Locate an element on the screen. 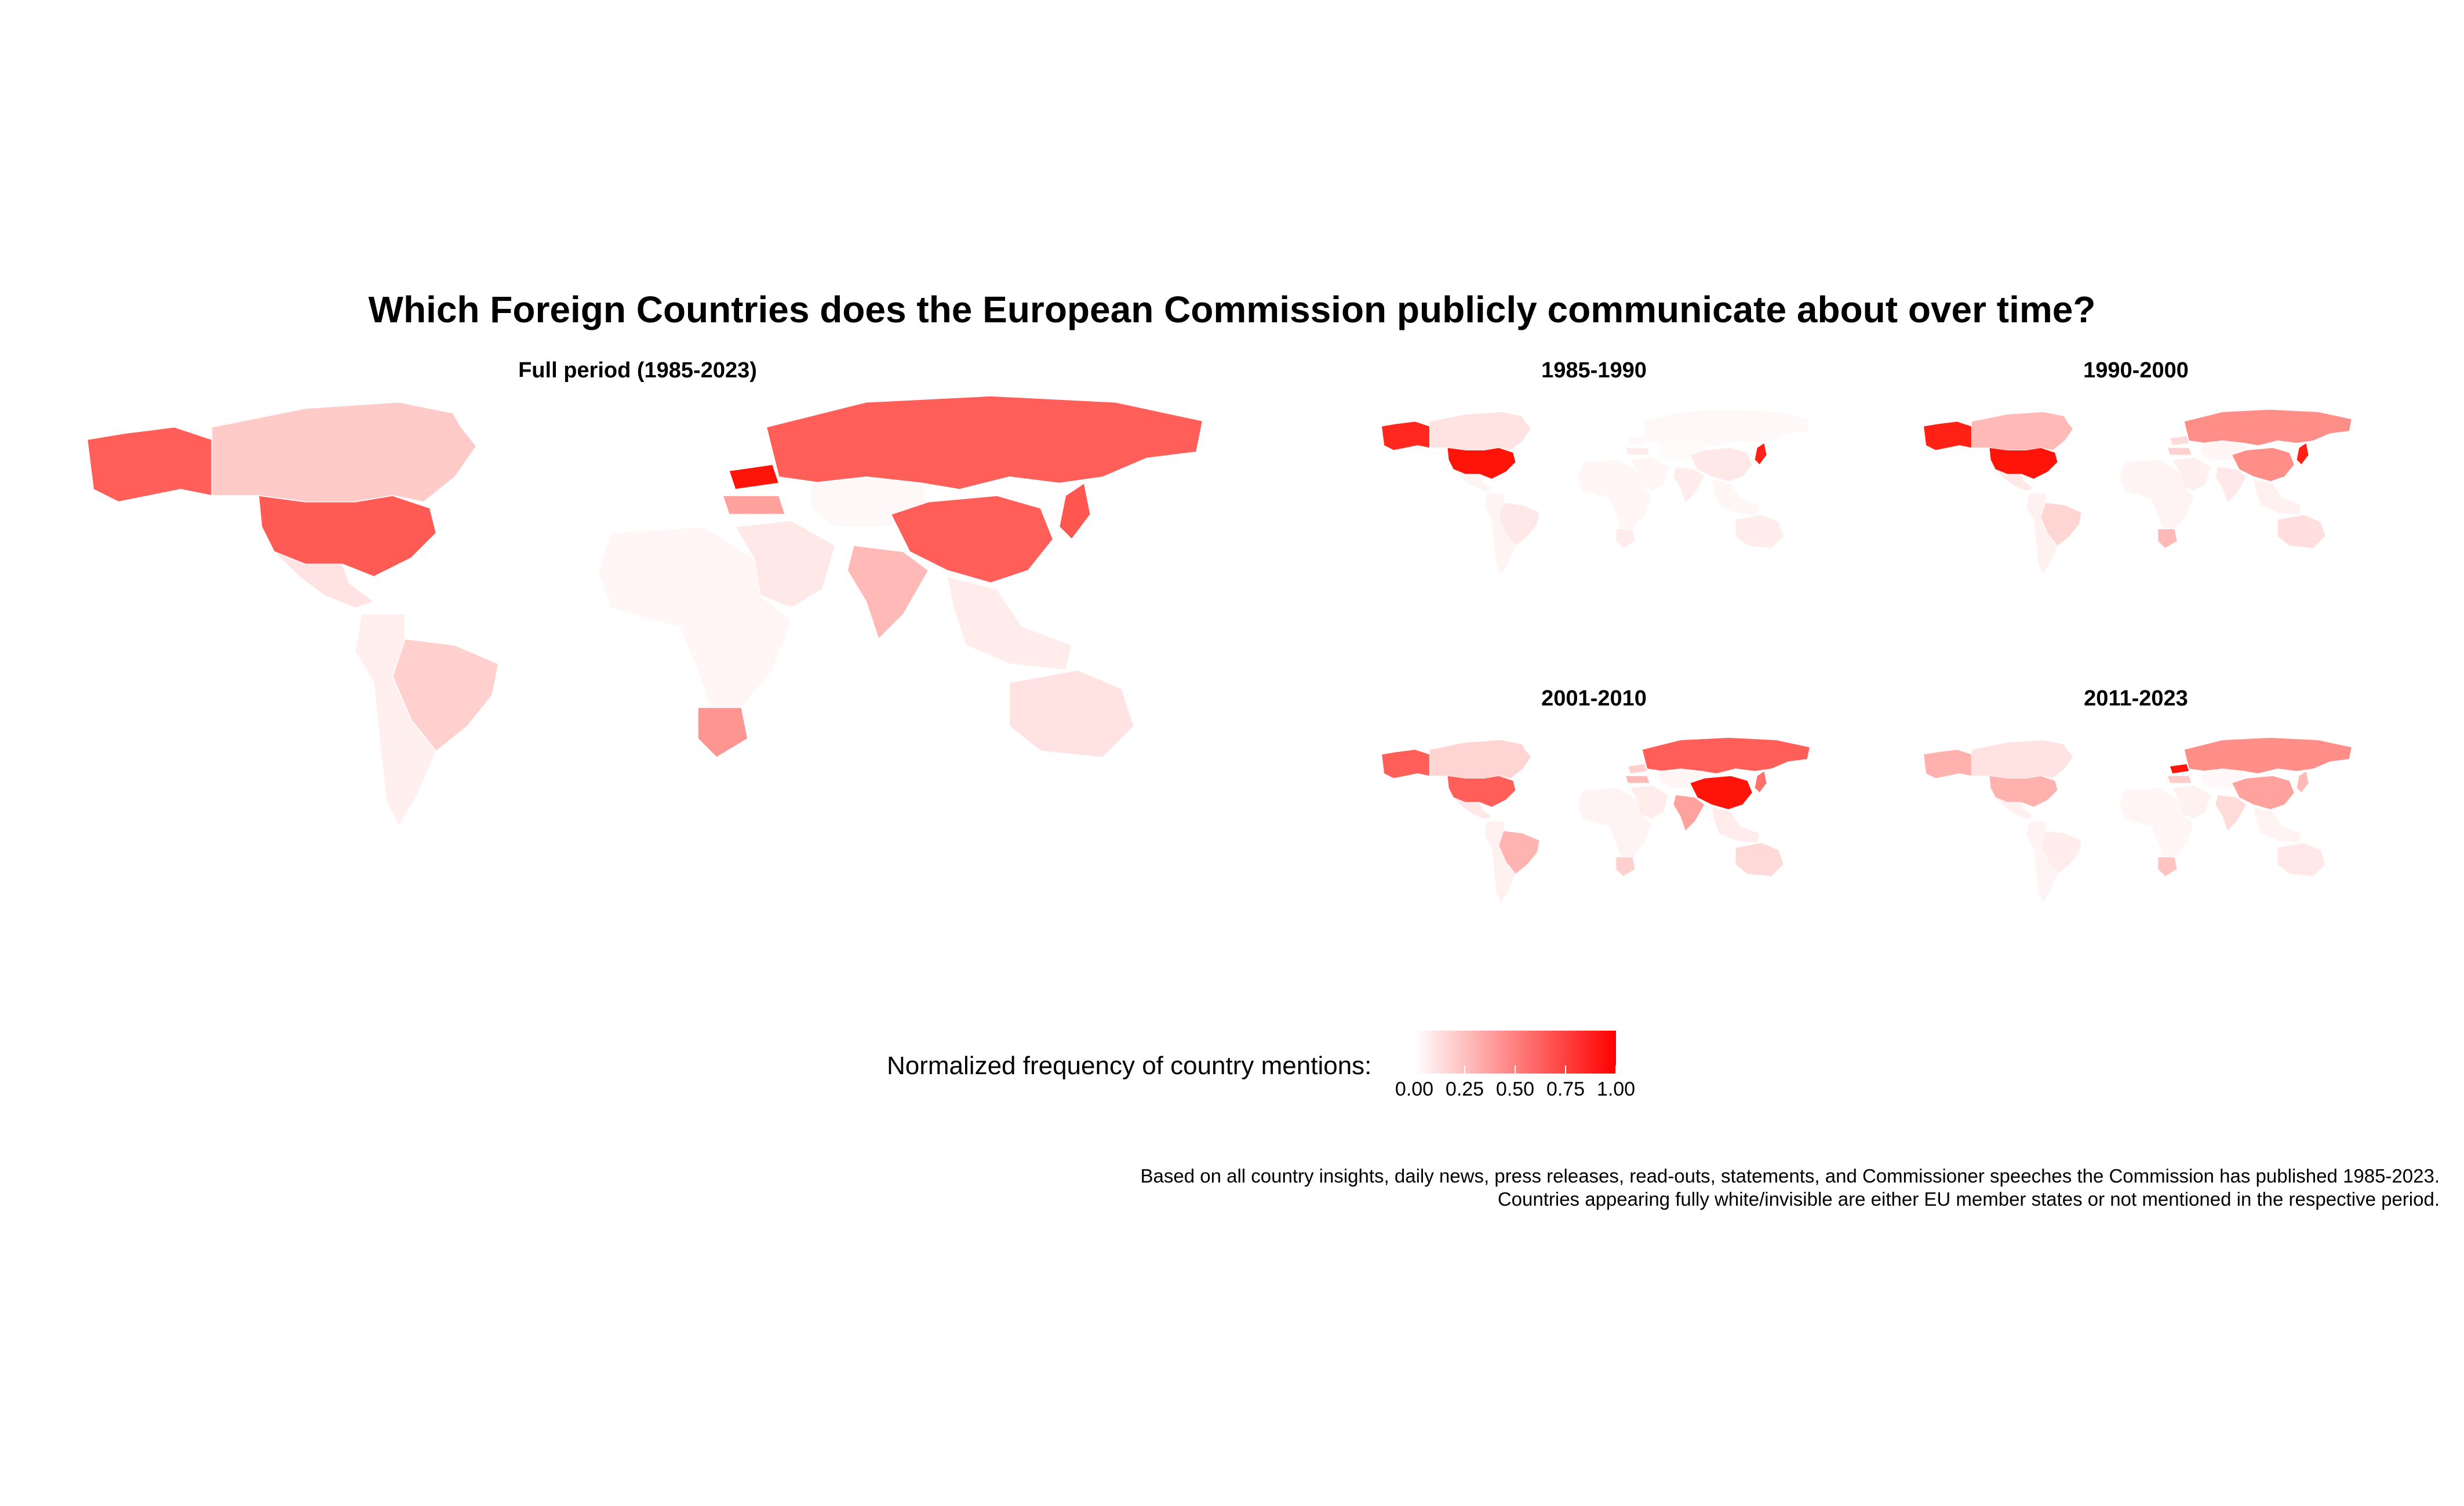 Image resolution: width=2464 pixels, height=1506 pixels. map-1990-2000 is located at coordinates (2137, 489).